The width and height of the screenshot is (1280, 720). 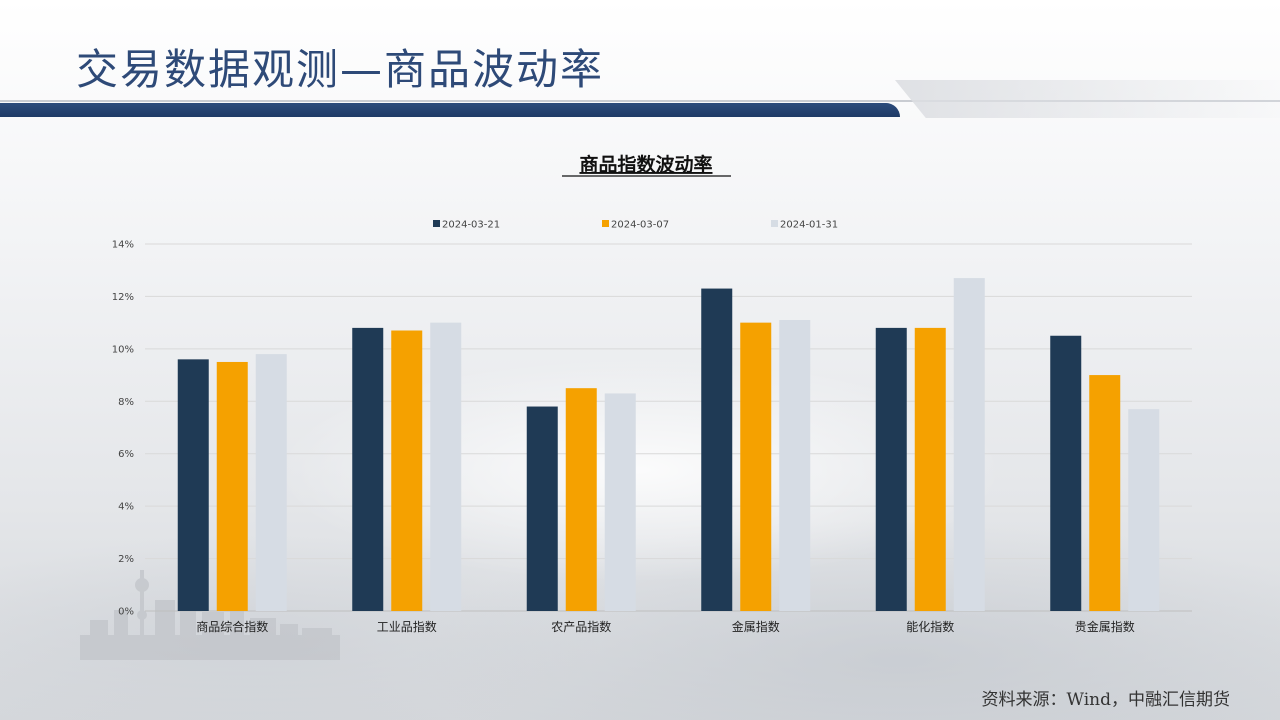 I want to click on y-tick-label: 6%, so click(x=126, y=454).